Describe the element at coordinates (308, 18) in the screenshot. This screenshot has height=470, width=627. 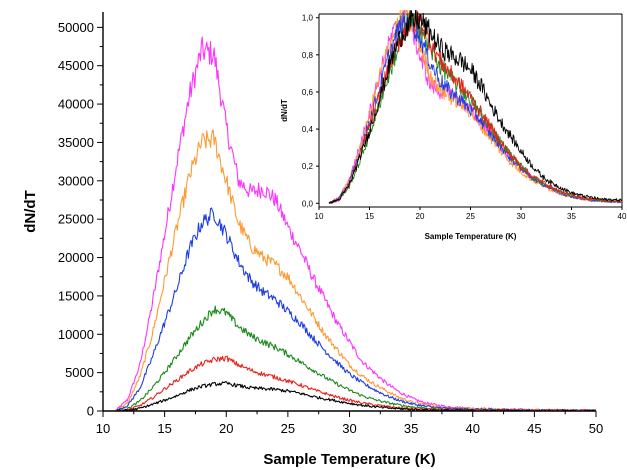
I see `inset-y-tick-label: 1,0` at that location.